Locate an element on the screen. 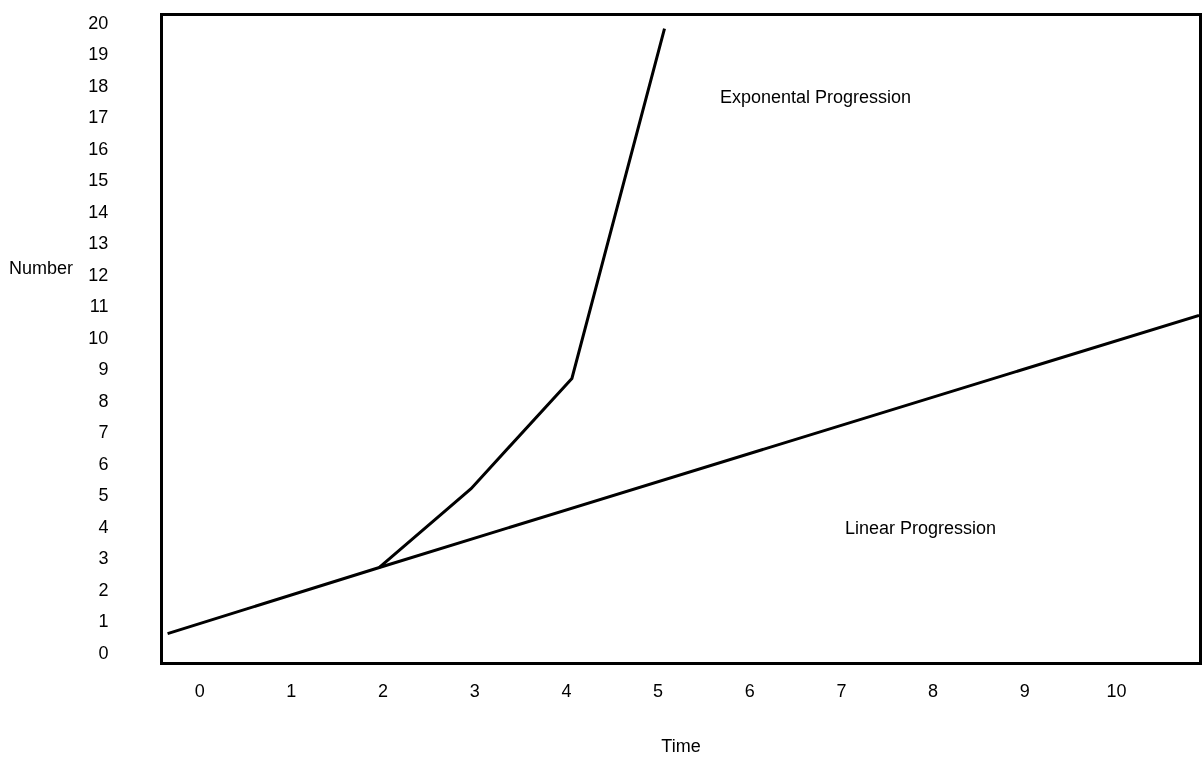 This screenshot has height=783, width=1204. x-tick-label: 2 is located at coordinates (383, 690).